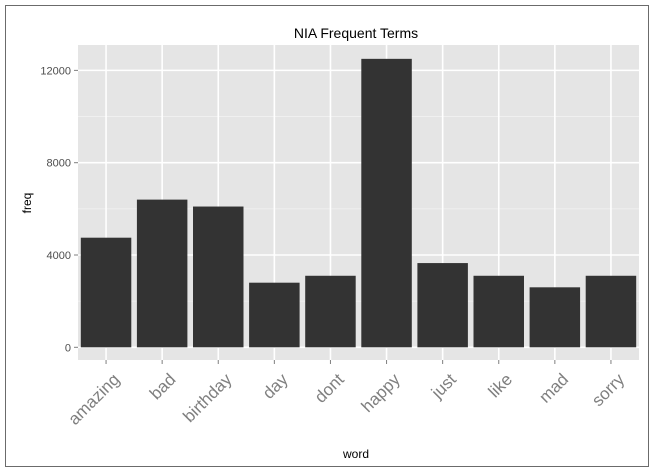  I want to click on bar-happy, so click(386, 203).